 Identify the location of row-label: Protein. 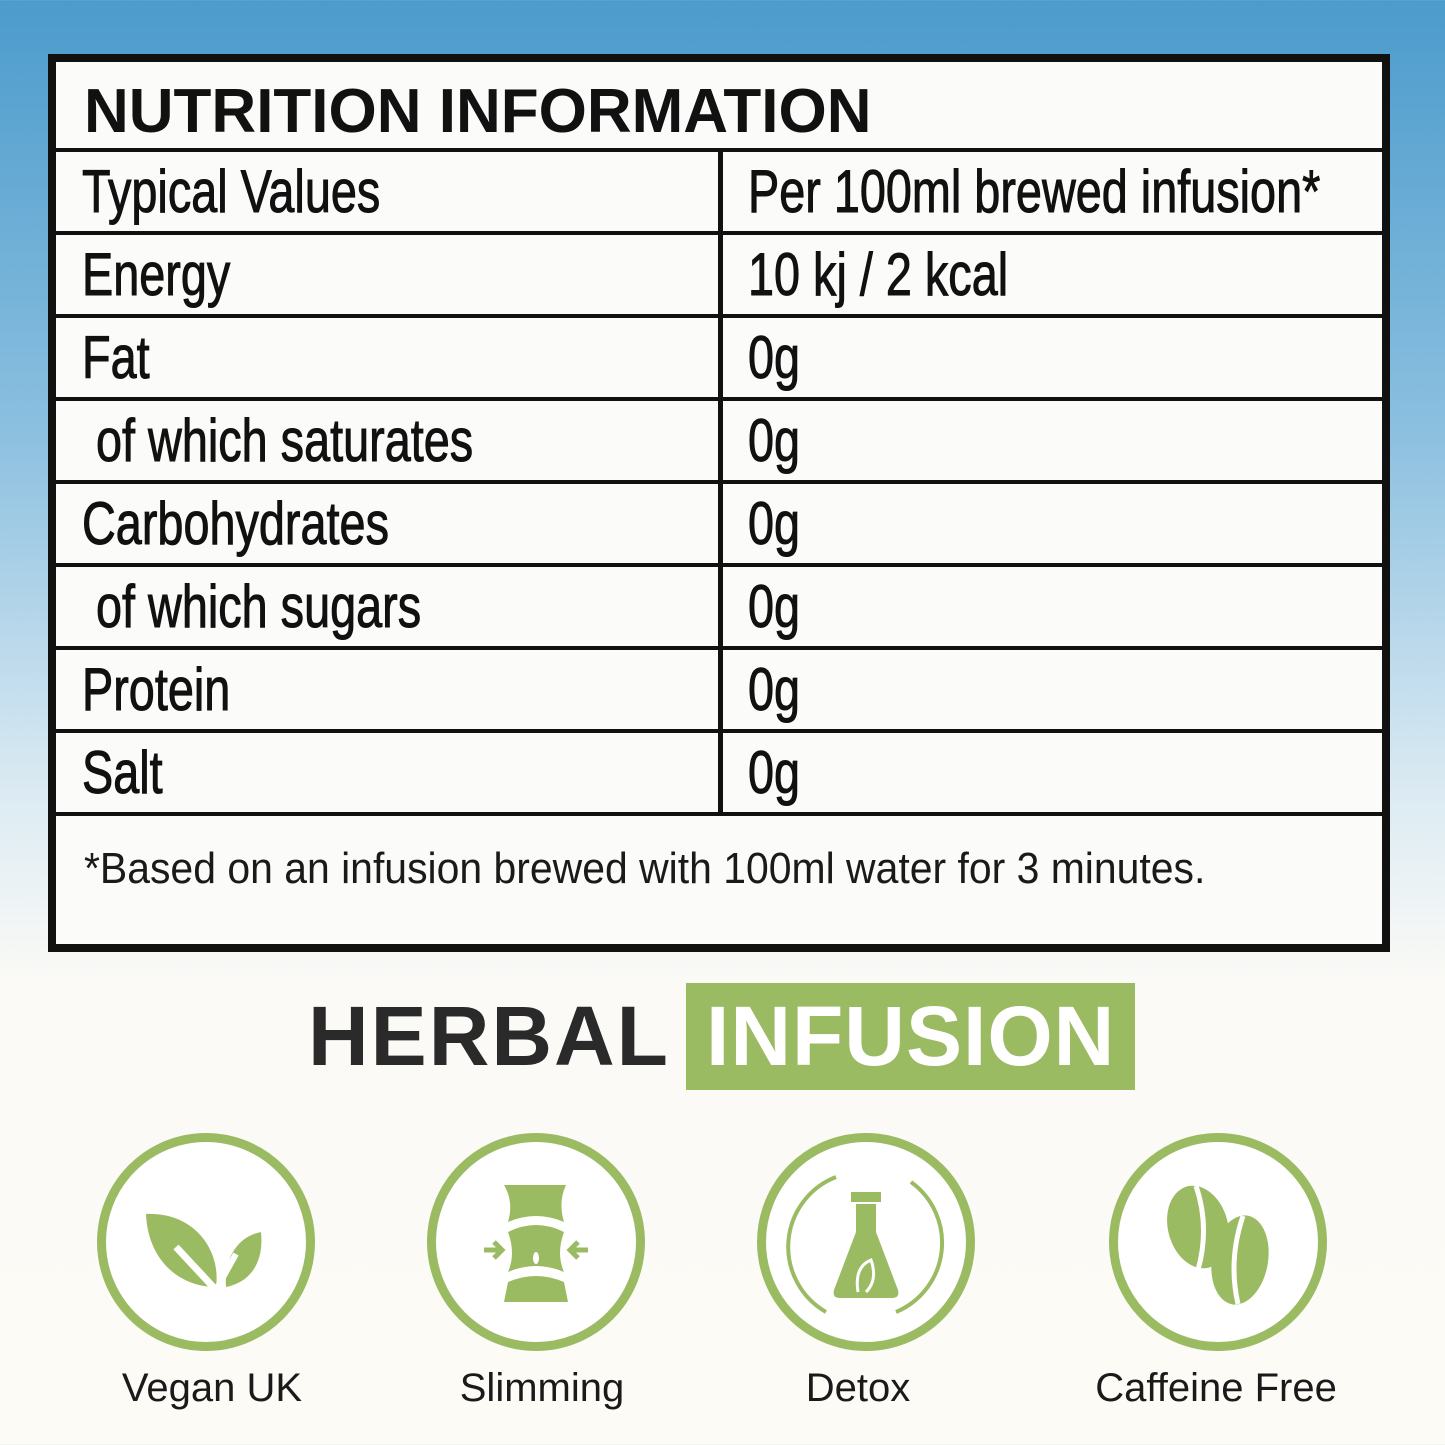
(177, 689).